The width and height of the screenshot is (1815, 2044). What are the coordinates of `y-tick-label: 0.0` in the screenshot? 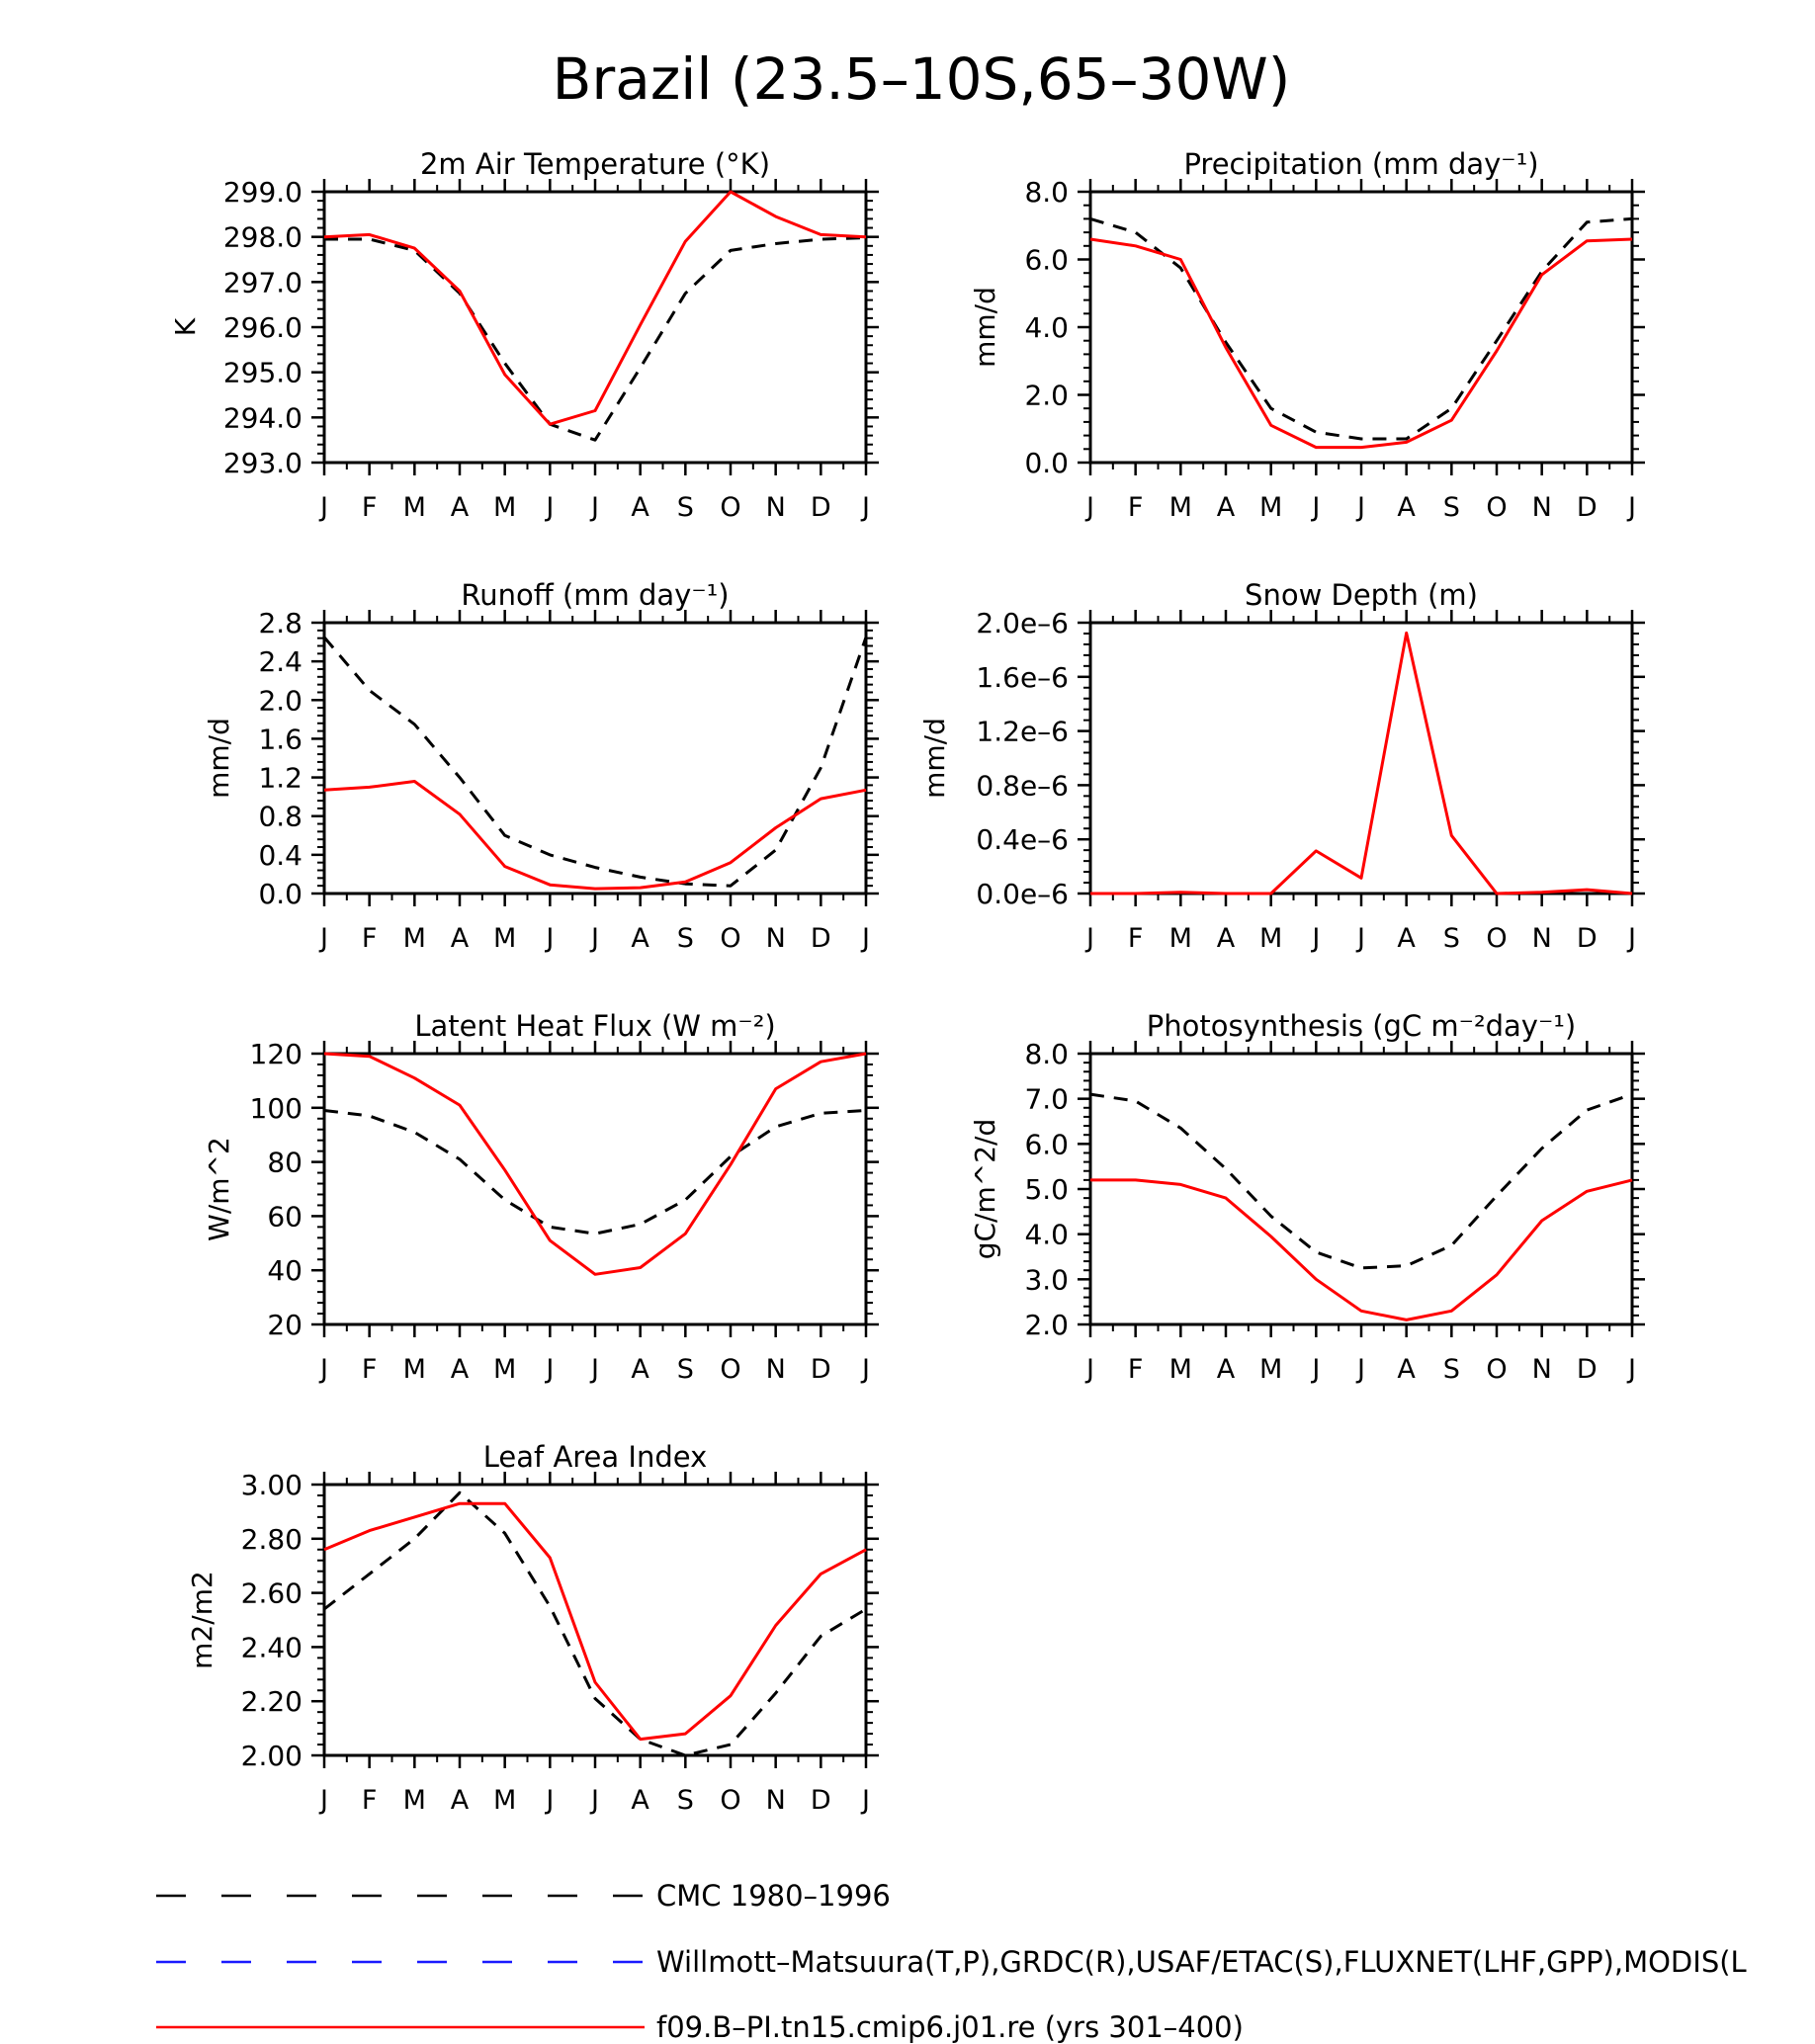 It's located at (280, 894).